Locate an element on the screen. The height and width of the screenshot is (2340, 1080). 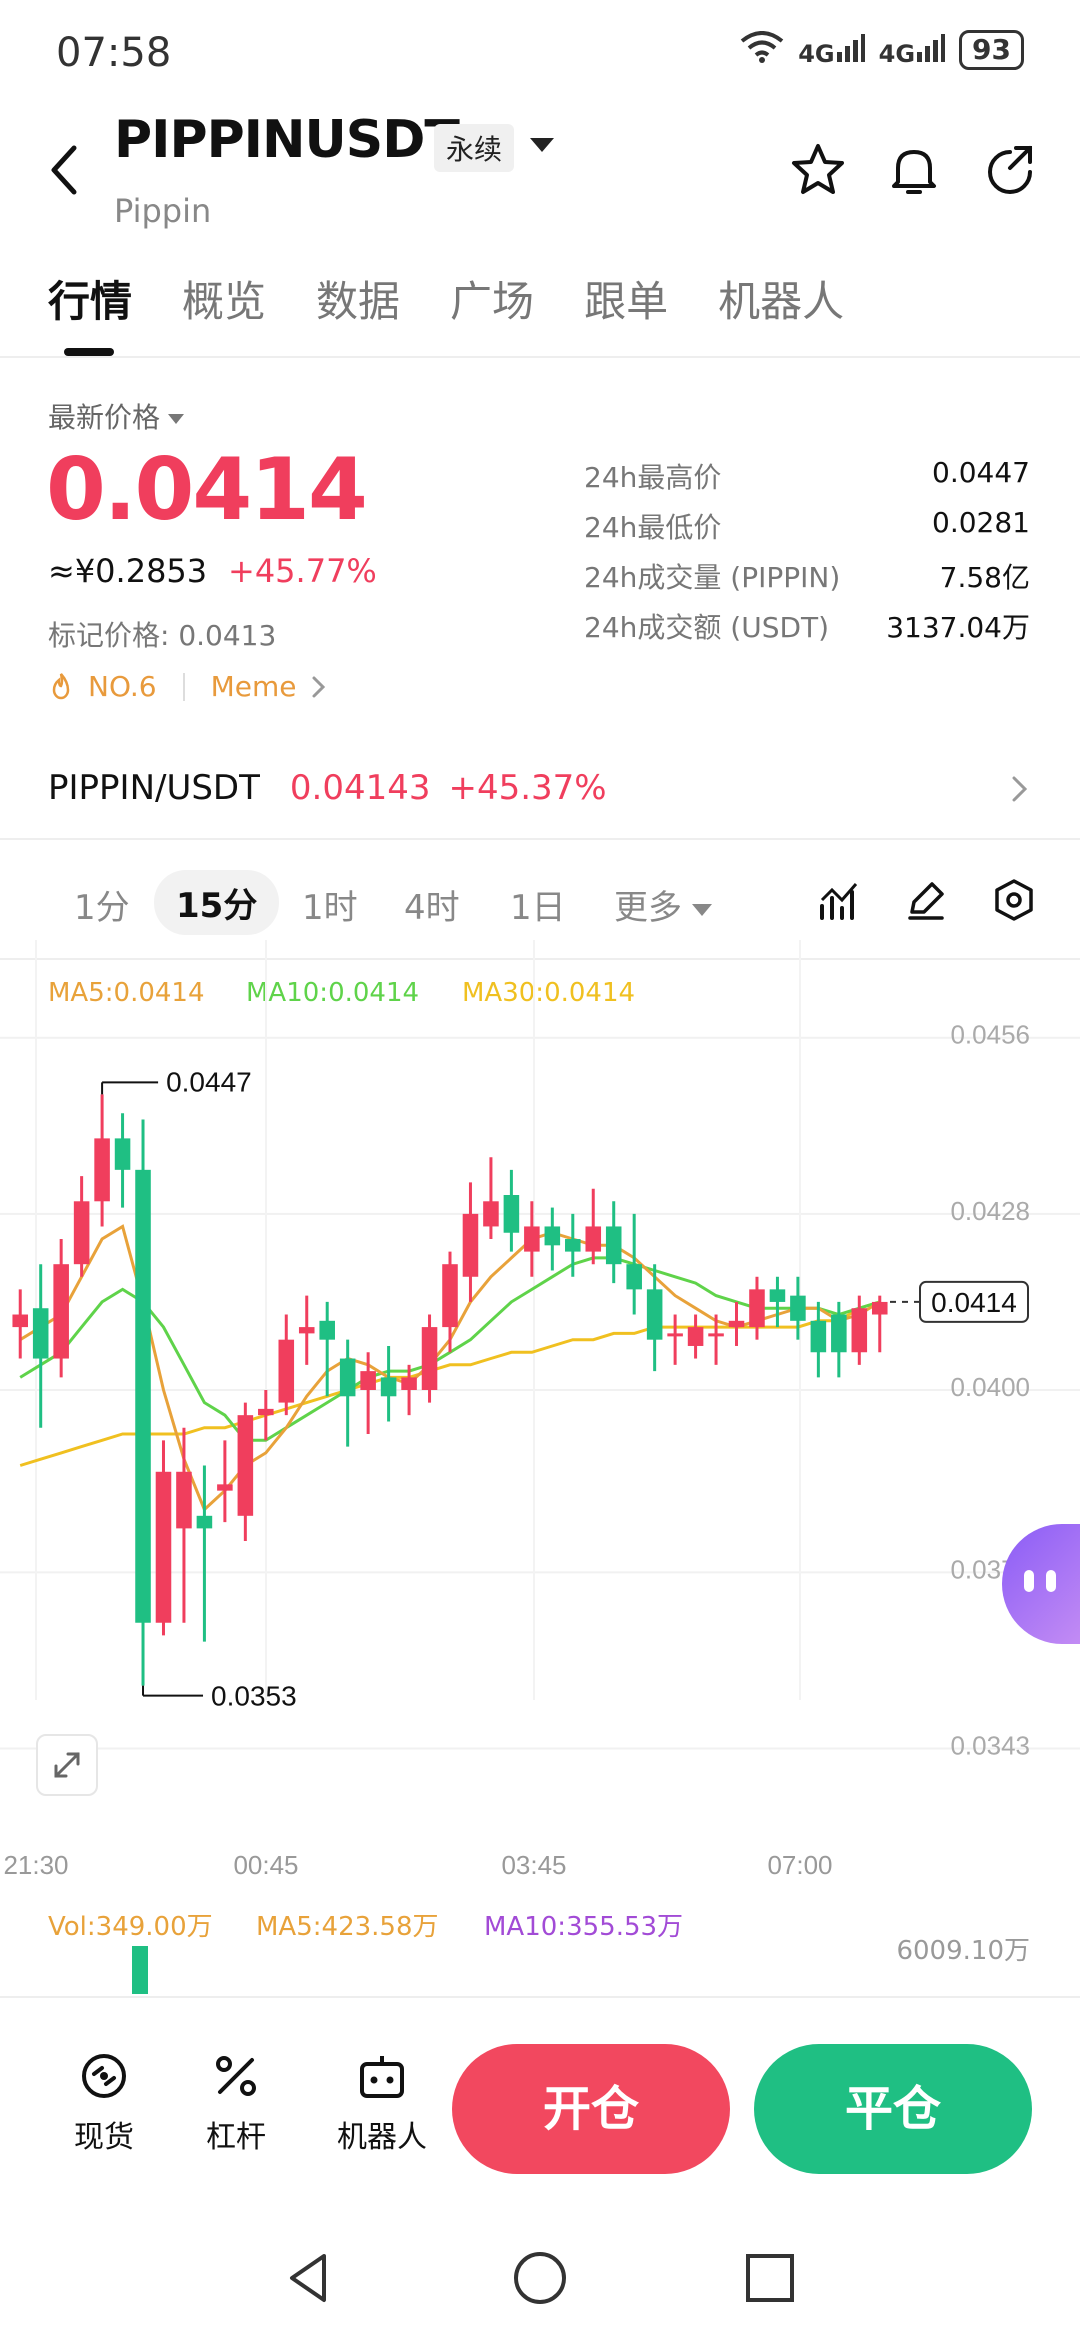
stat-high-label: 24h最高价 is located at coordinates (653, 477).